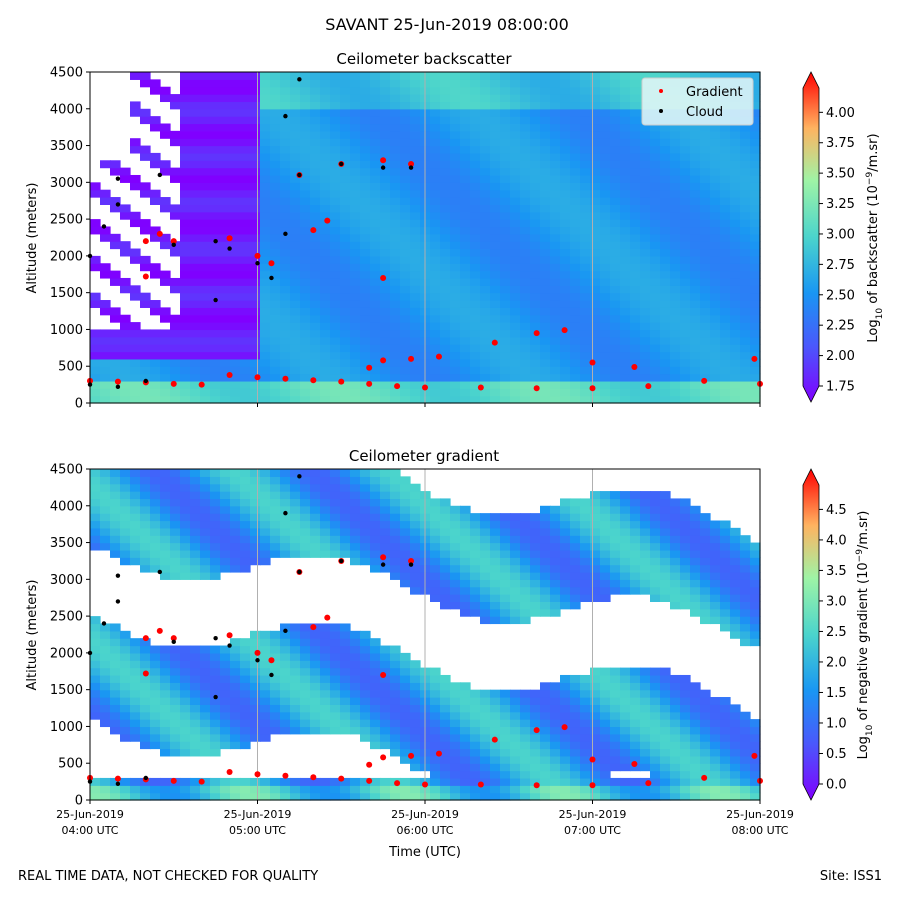 This screenshot has height=900, width=900. What do you see at coordinates (383, 360) in the screenshot?
I see `backscatter-gradient-point` at bounding box center [383, 360].